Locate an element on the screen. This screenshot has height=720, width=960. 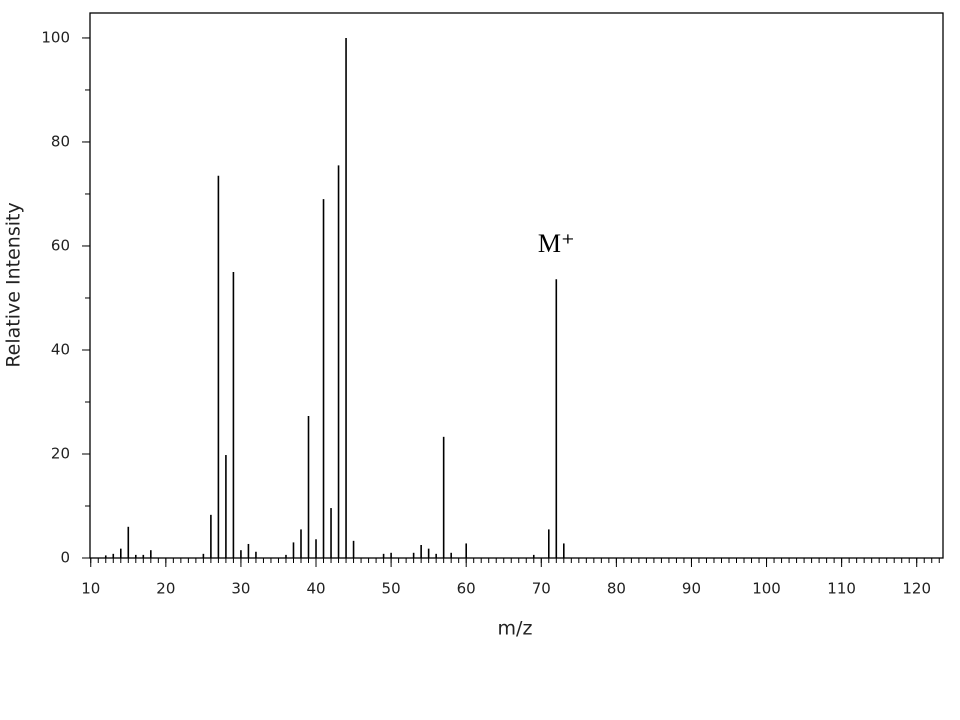
annotation: M⁺ is located at coordinates (556, 243).